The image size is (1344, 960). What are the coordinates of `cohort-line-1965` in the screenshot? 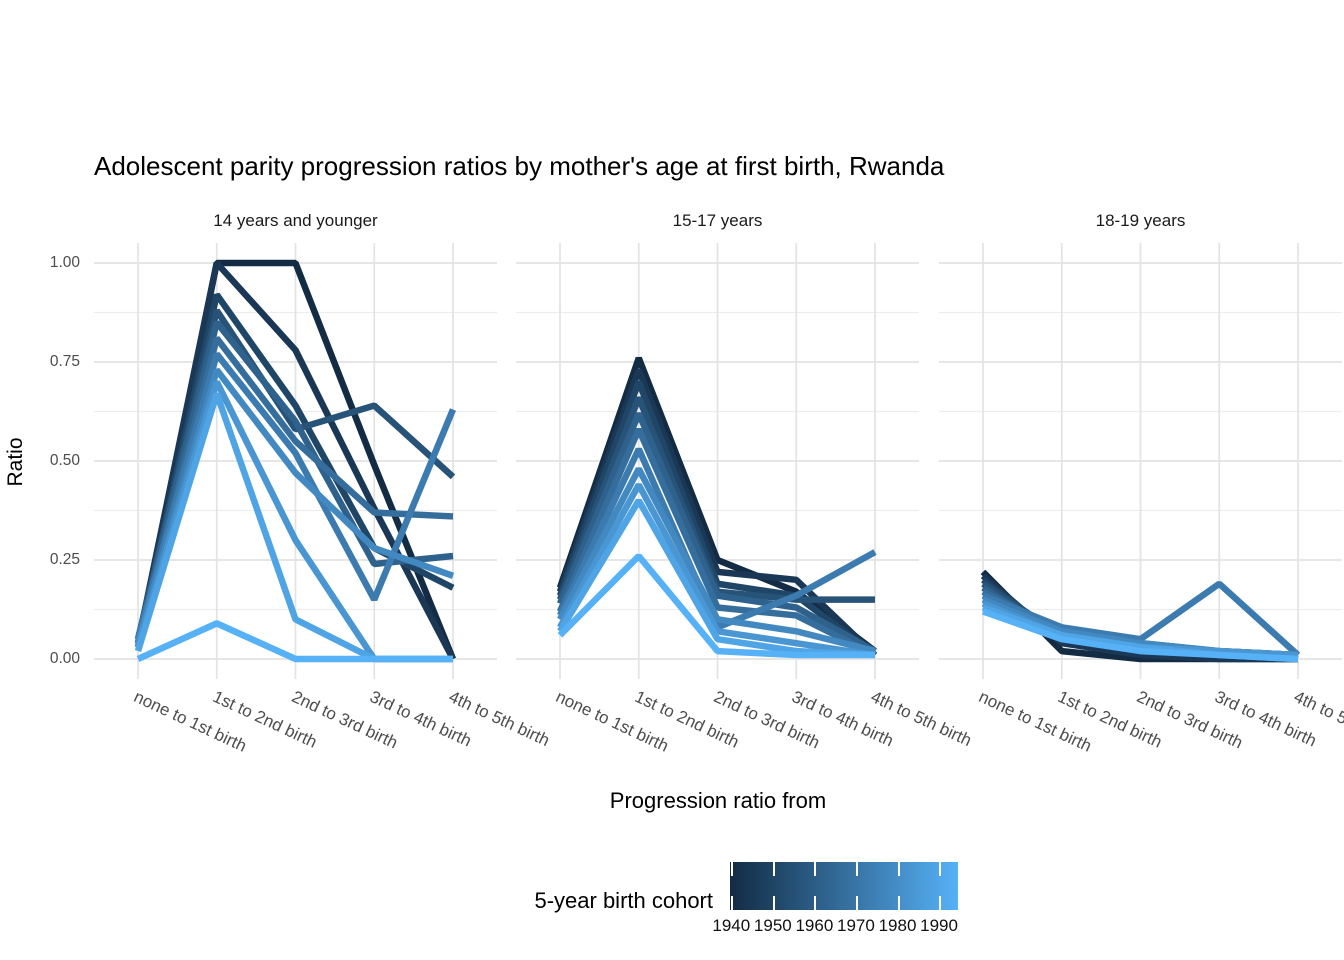 It's located at (717, 543).